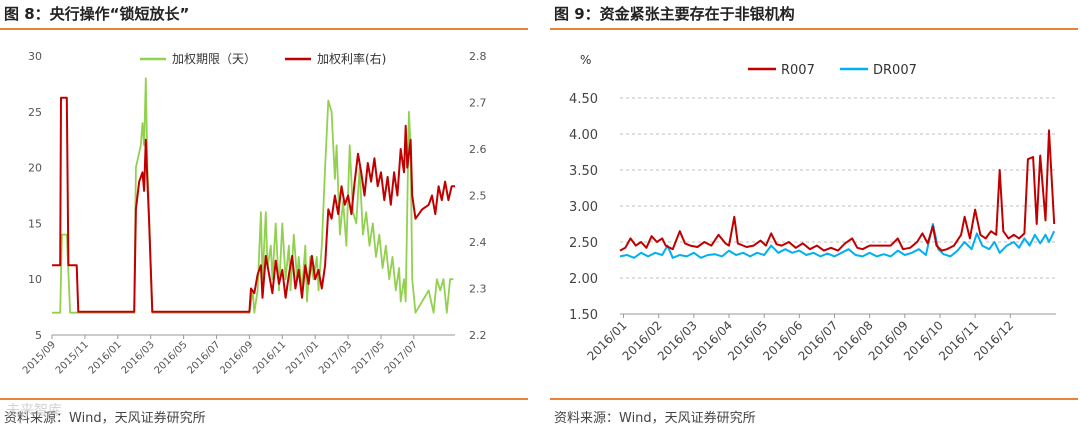  What do you see at coordinates (236, 357) in the screenshot?
I see `x-tick-label: 2016/09` at bounding box center [236, 357].